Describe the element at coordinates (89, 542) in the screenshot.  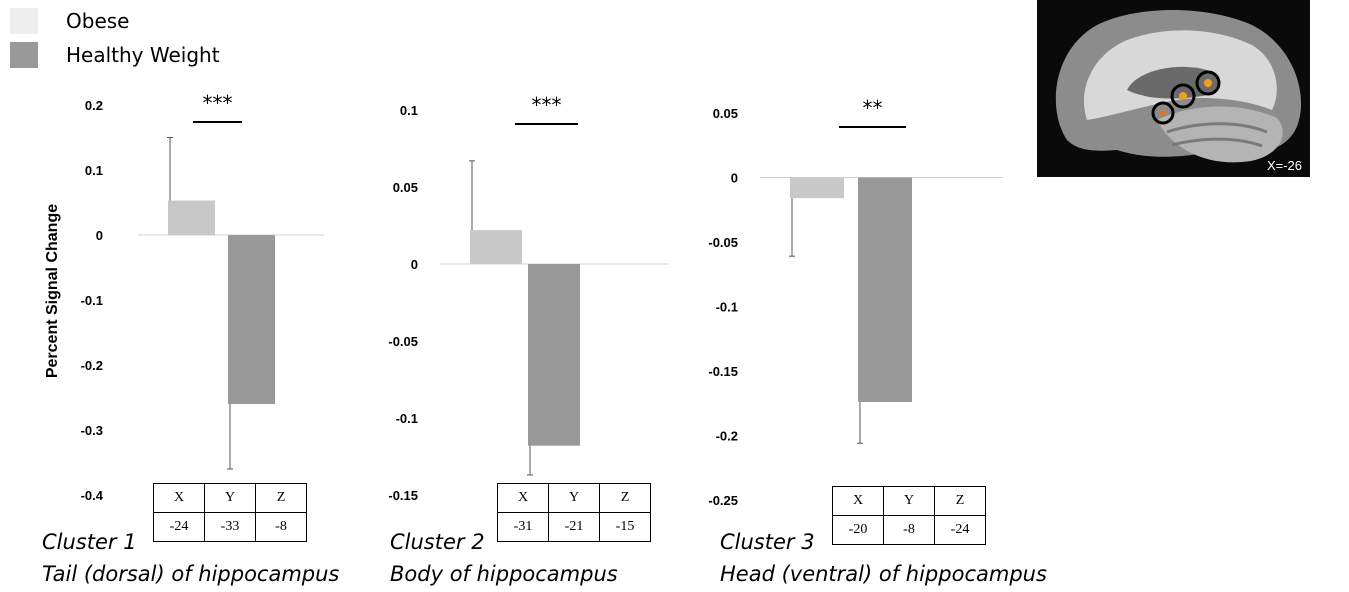
I see `cluster-1-name: Cluster 1` at that location.